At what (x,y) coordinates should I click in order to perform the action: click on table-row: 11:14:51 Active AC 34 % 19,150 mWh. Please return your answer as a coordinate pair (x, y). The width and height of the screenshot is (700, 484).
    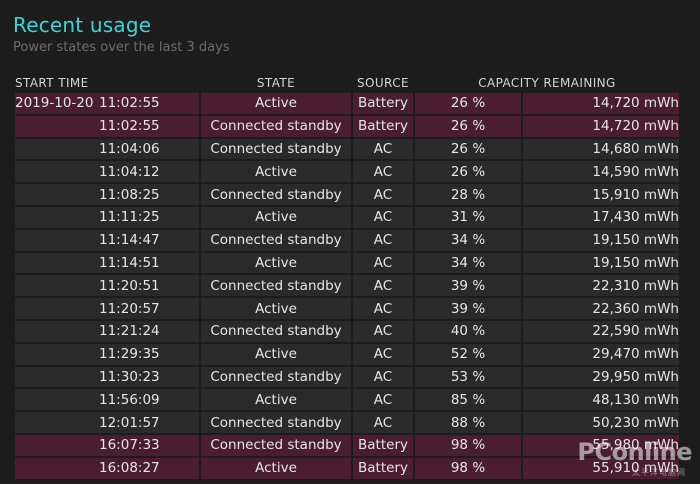
    Looking at the image, I should click on (347, 263).